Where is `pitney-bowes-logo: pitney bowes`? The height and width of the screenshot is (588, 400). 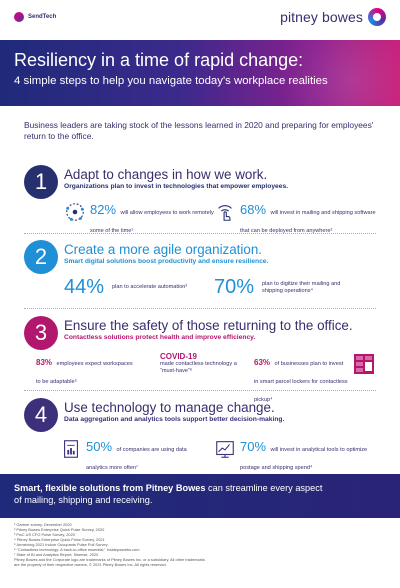
pitney-bowes-logo: pitney bowes is located at coordinates (333, 17).